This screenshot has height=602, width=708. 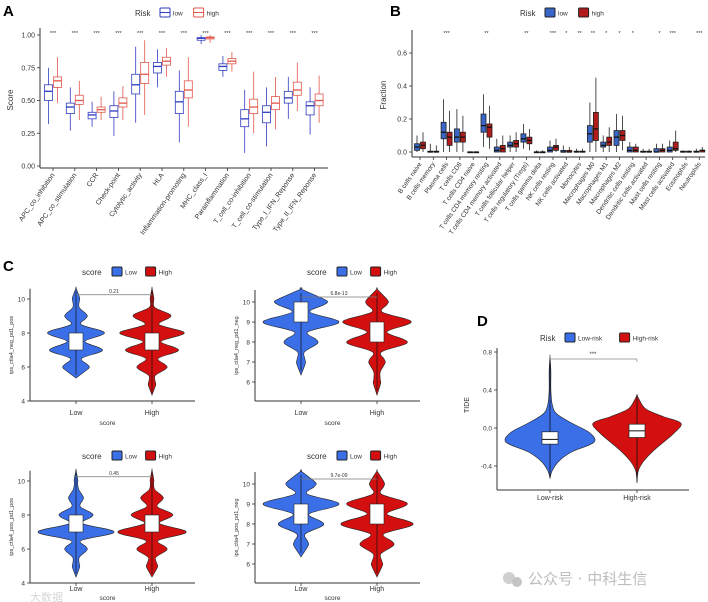 I want to click on panel-c-1-legend-swatch-high, so click(x=151, y=271).